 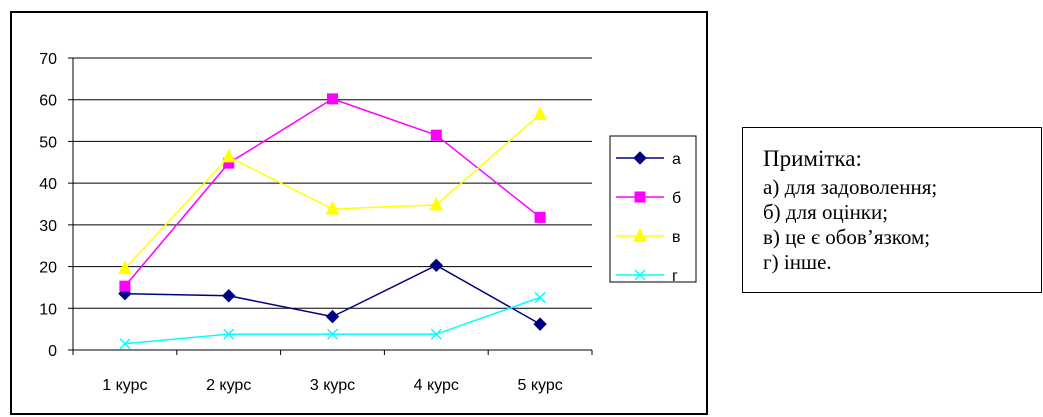 What do you see at coordinates (676, 198) in the screenshot?
I see `legend-label: б` at bounding box center [676, 198].